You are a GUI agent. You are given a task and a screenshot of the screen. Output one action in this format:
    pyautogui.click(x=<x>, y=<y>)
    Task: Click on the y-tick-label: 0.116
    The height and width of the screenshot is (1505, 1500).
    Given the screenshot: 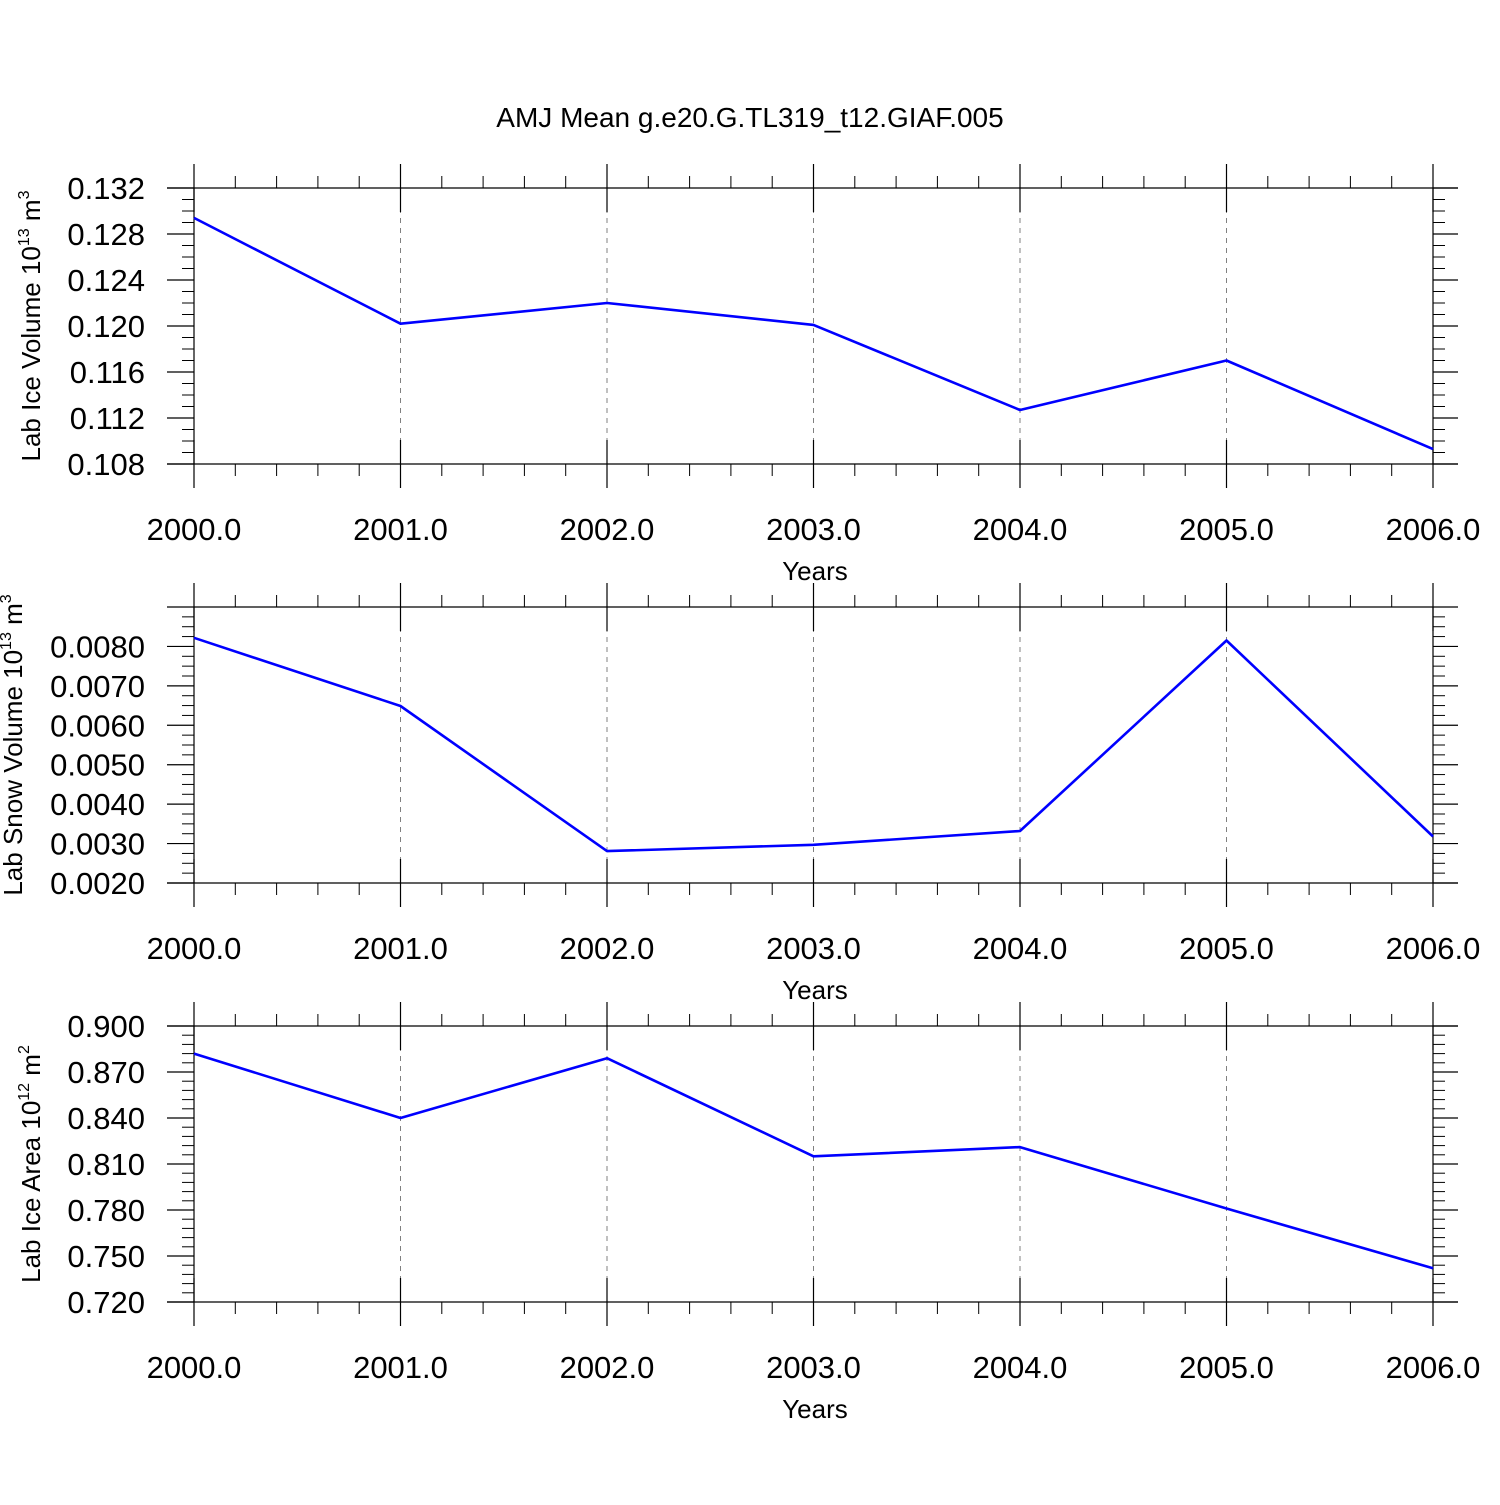 What is the action you would take?
    pyautogui.click(x=107, y=372)
    